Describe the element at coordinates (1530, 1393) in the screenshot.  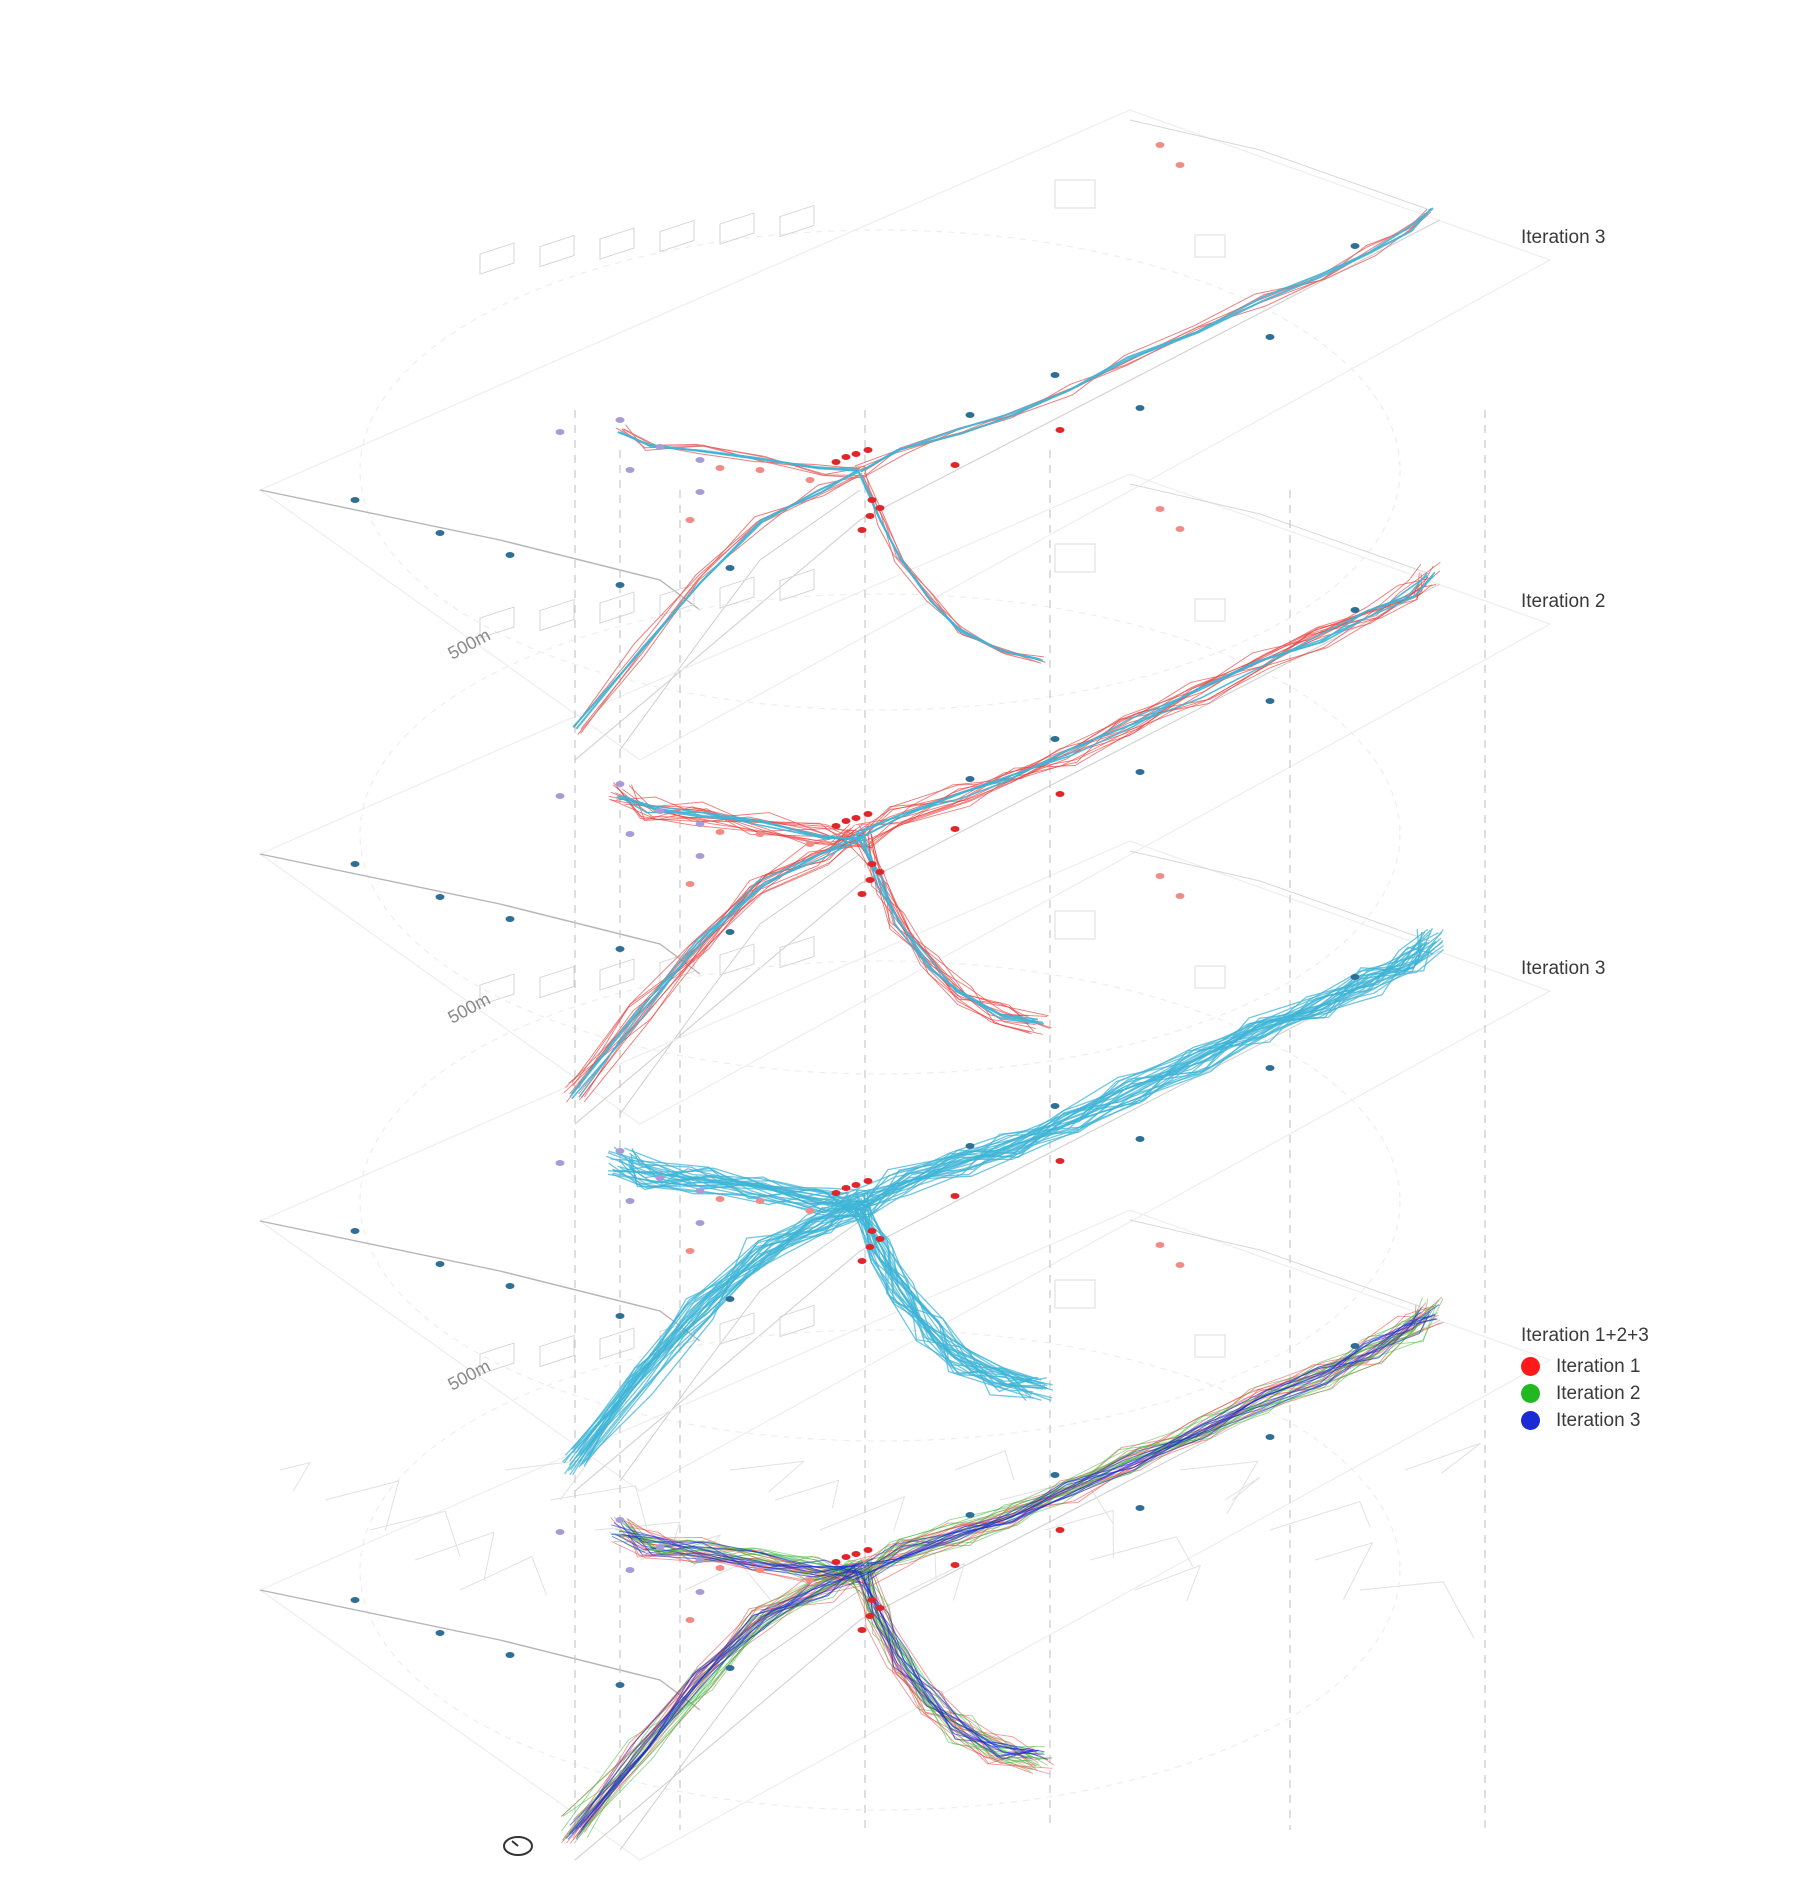
I see `legend-swatch-green` at that location.